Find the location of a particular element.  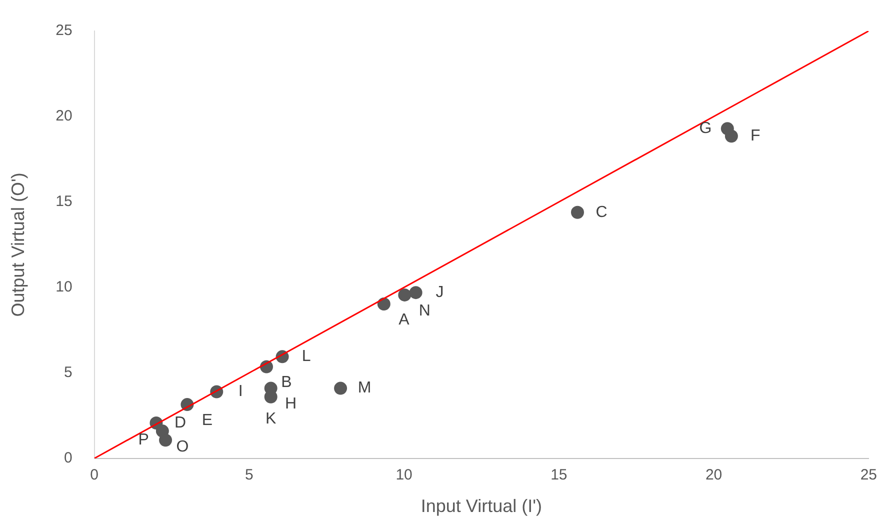

annotation: K is located at coordinates (271, 419).